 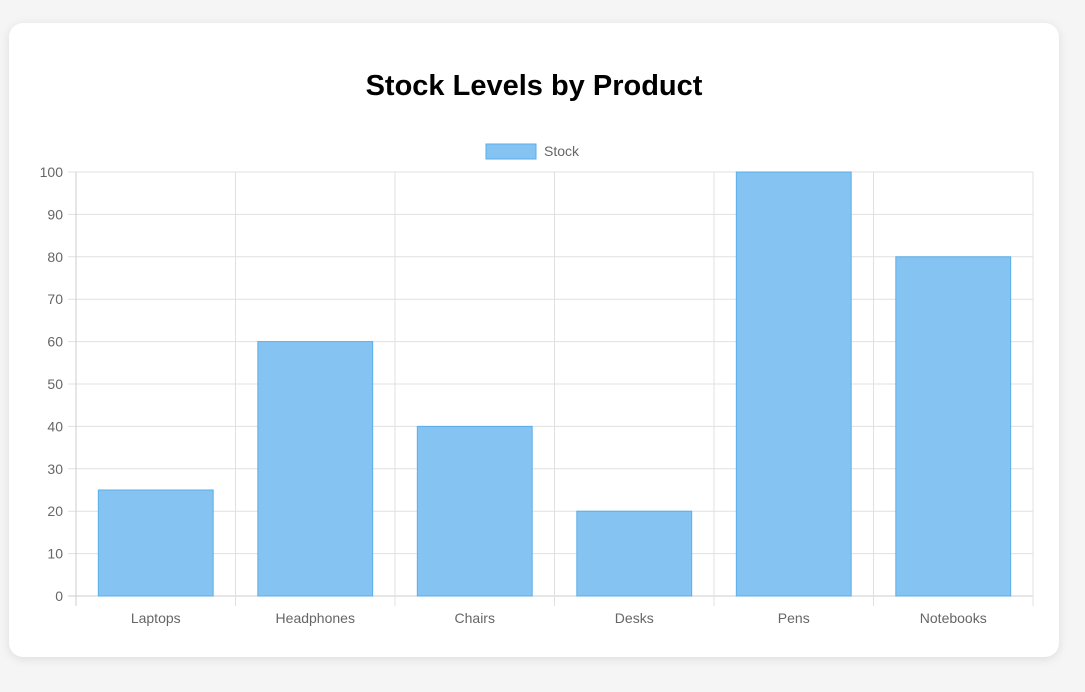 I want to click on legend: Stock, so click(x=532, y=151).